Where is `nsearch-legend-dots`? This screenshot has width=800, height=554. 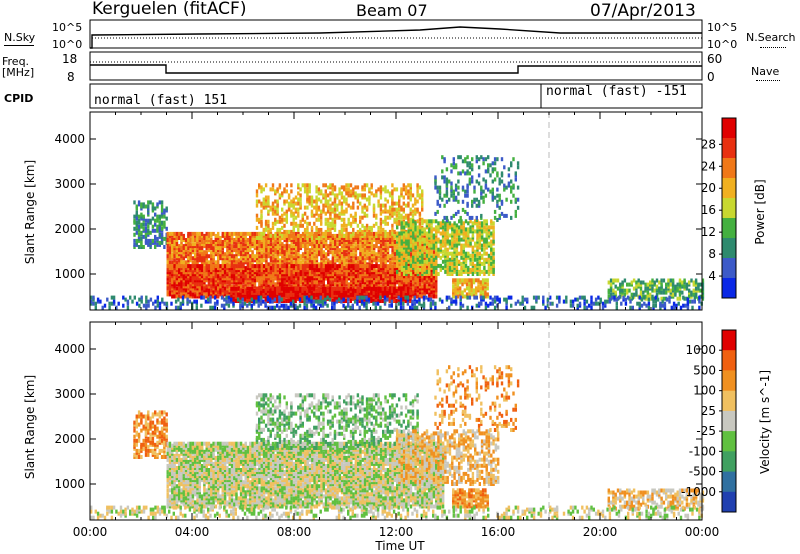 nsearch-legend-dots is located at coordinates (773, 47).